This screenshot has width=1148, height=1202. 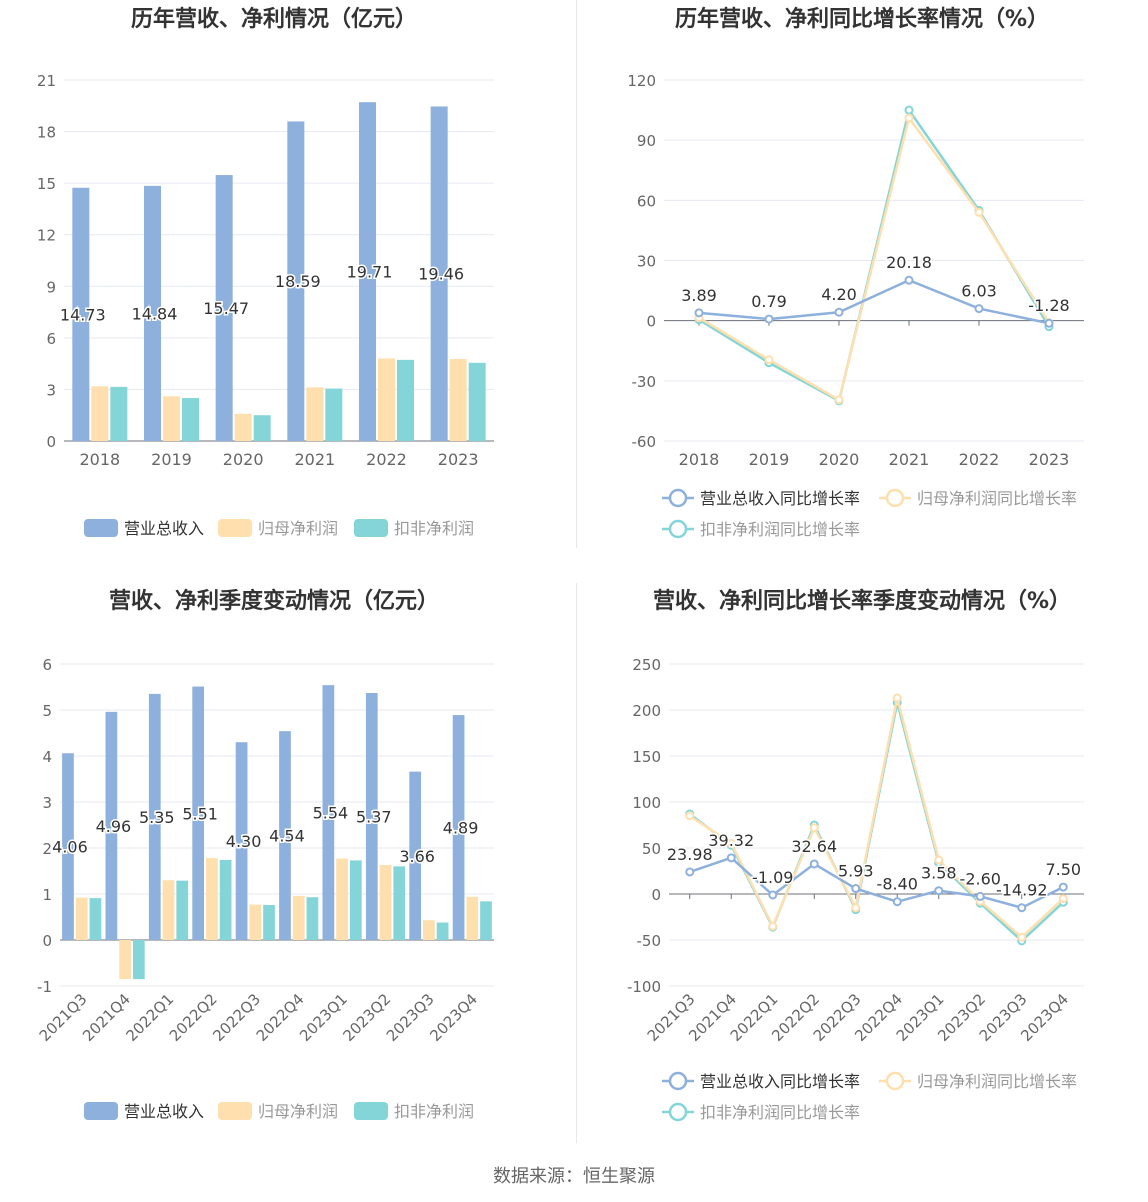 I want to click on x-tick-label: 2019, so click(x=769, y=459).